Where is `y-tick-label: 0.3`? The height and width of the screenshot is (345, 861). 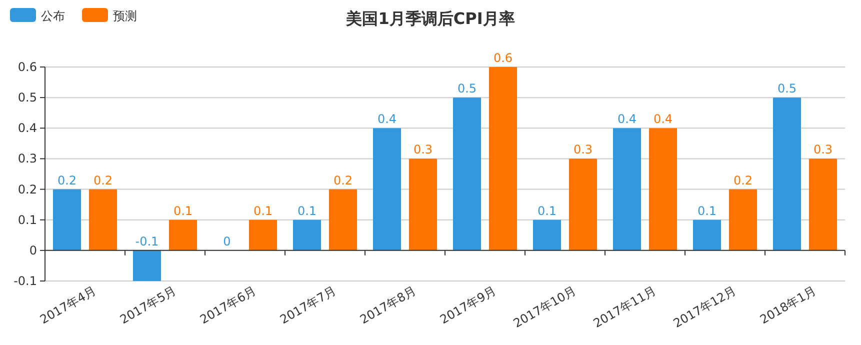
y-tick-label: 0.3 is located at coordinates (27, 159).